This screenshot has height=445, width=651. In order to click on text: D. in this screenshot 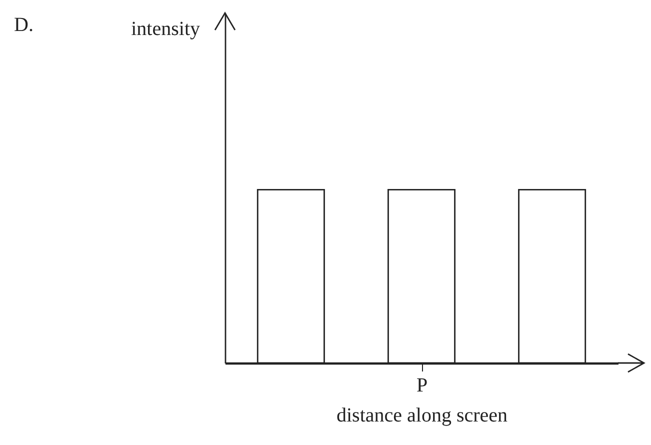, I will do `click(24, 25)`.